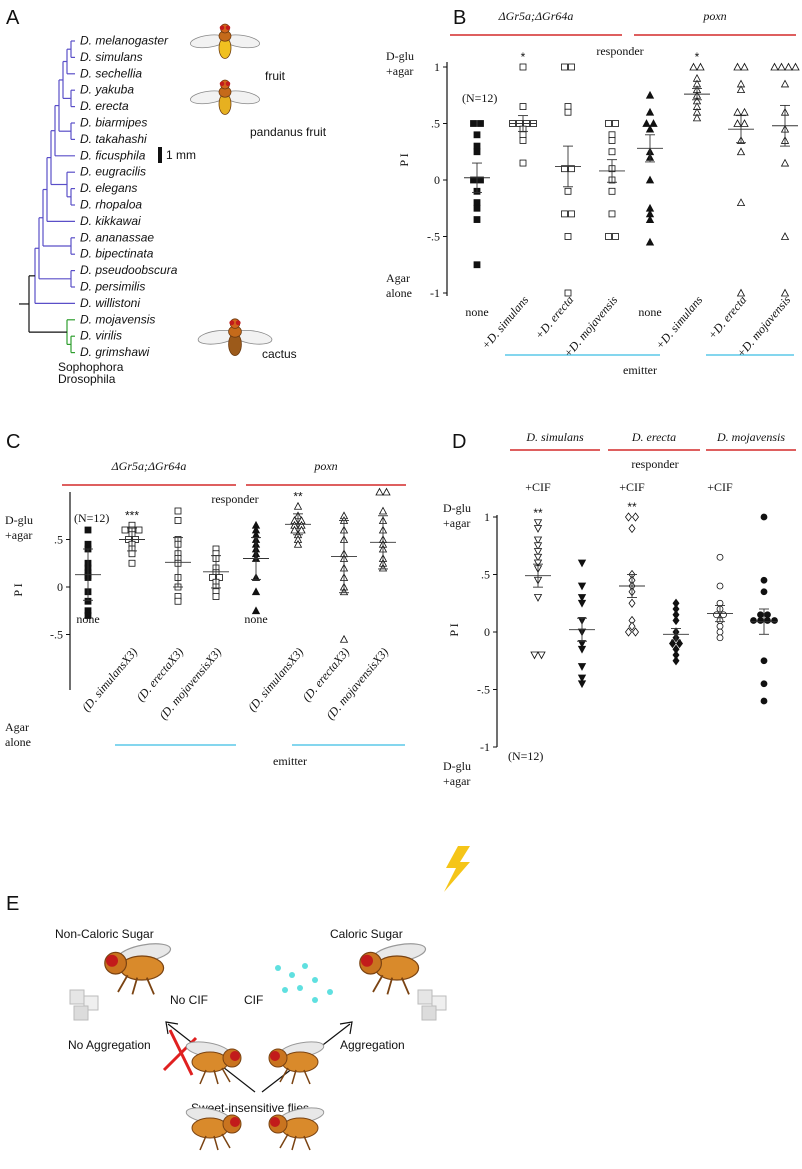  I want to click on significance: **, so click(298, 496).